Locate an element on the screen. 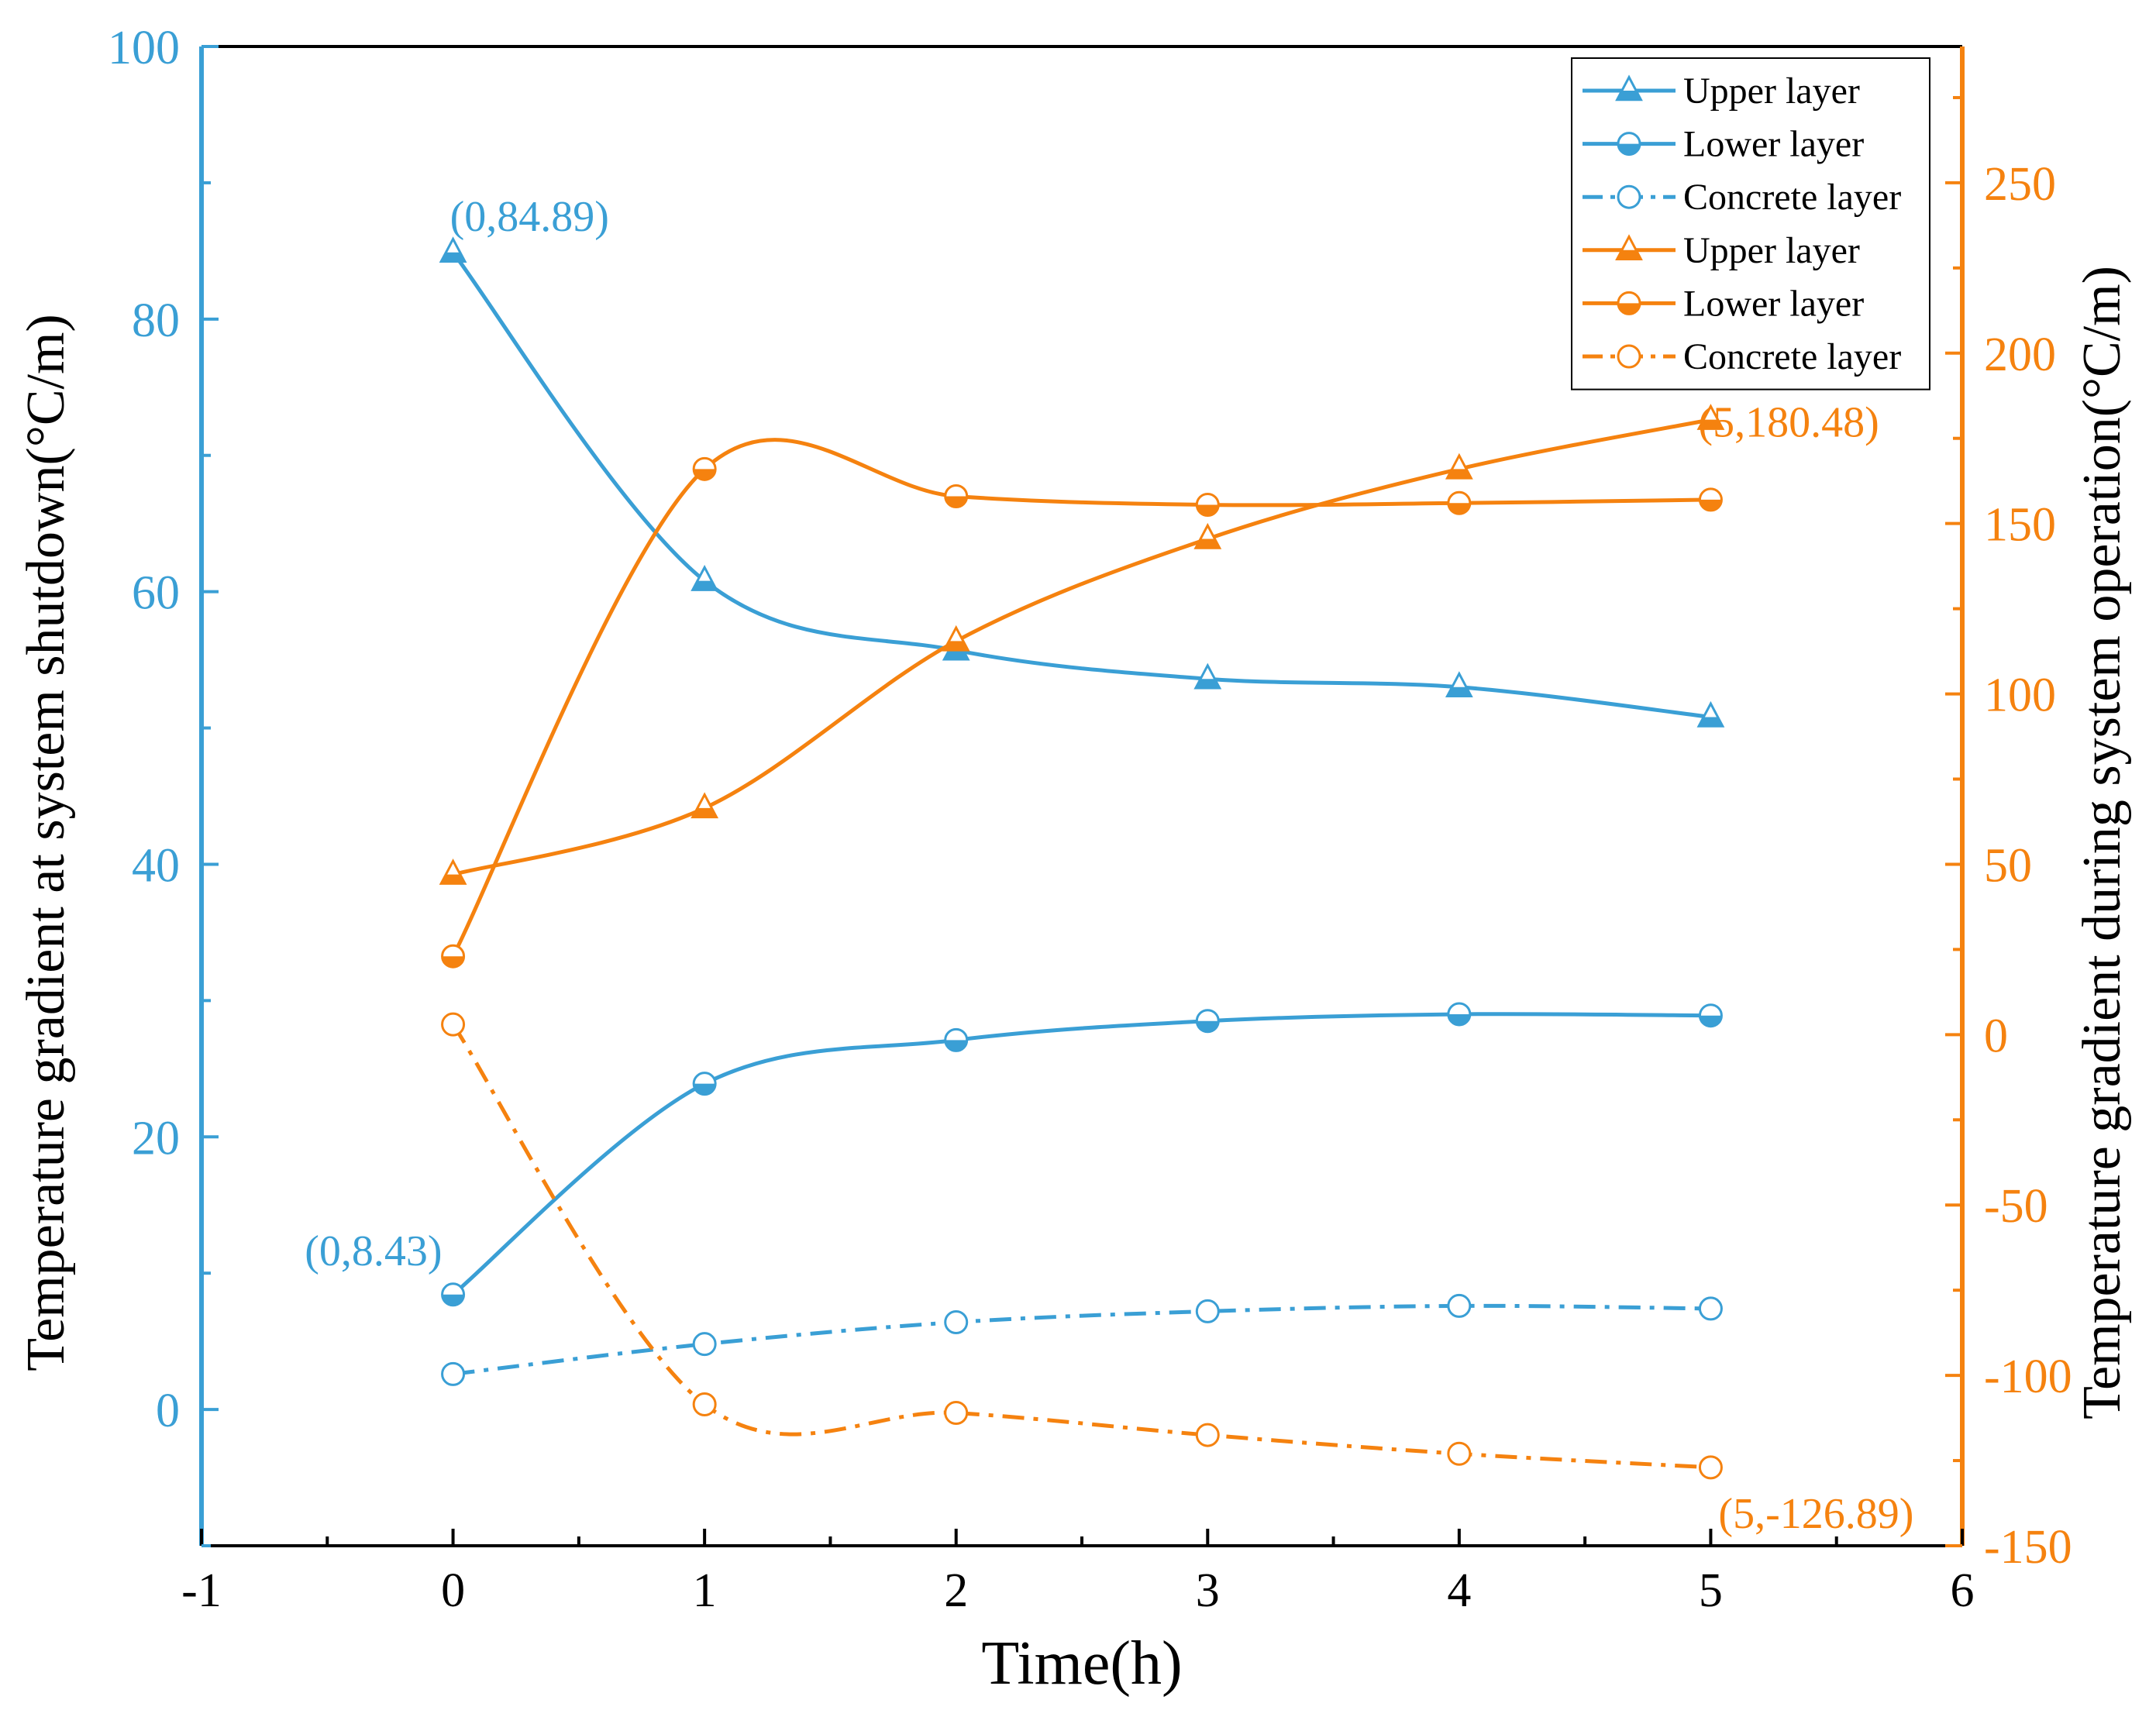 The height and width of the screenshot is (1717, 2156). x-tick-label: 4 is located at coordinates (1459, 1591).